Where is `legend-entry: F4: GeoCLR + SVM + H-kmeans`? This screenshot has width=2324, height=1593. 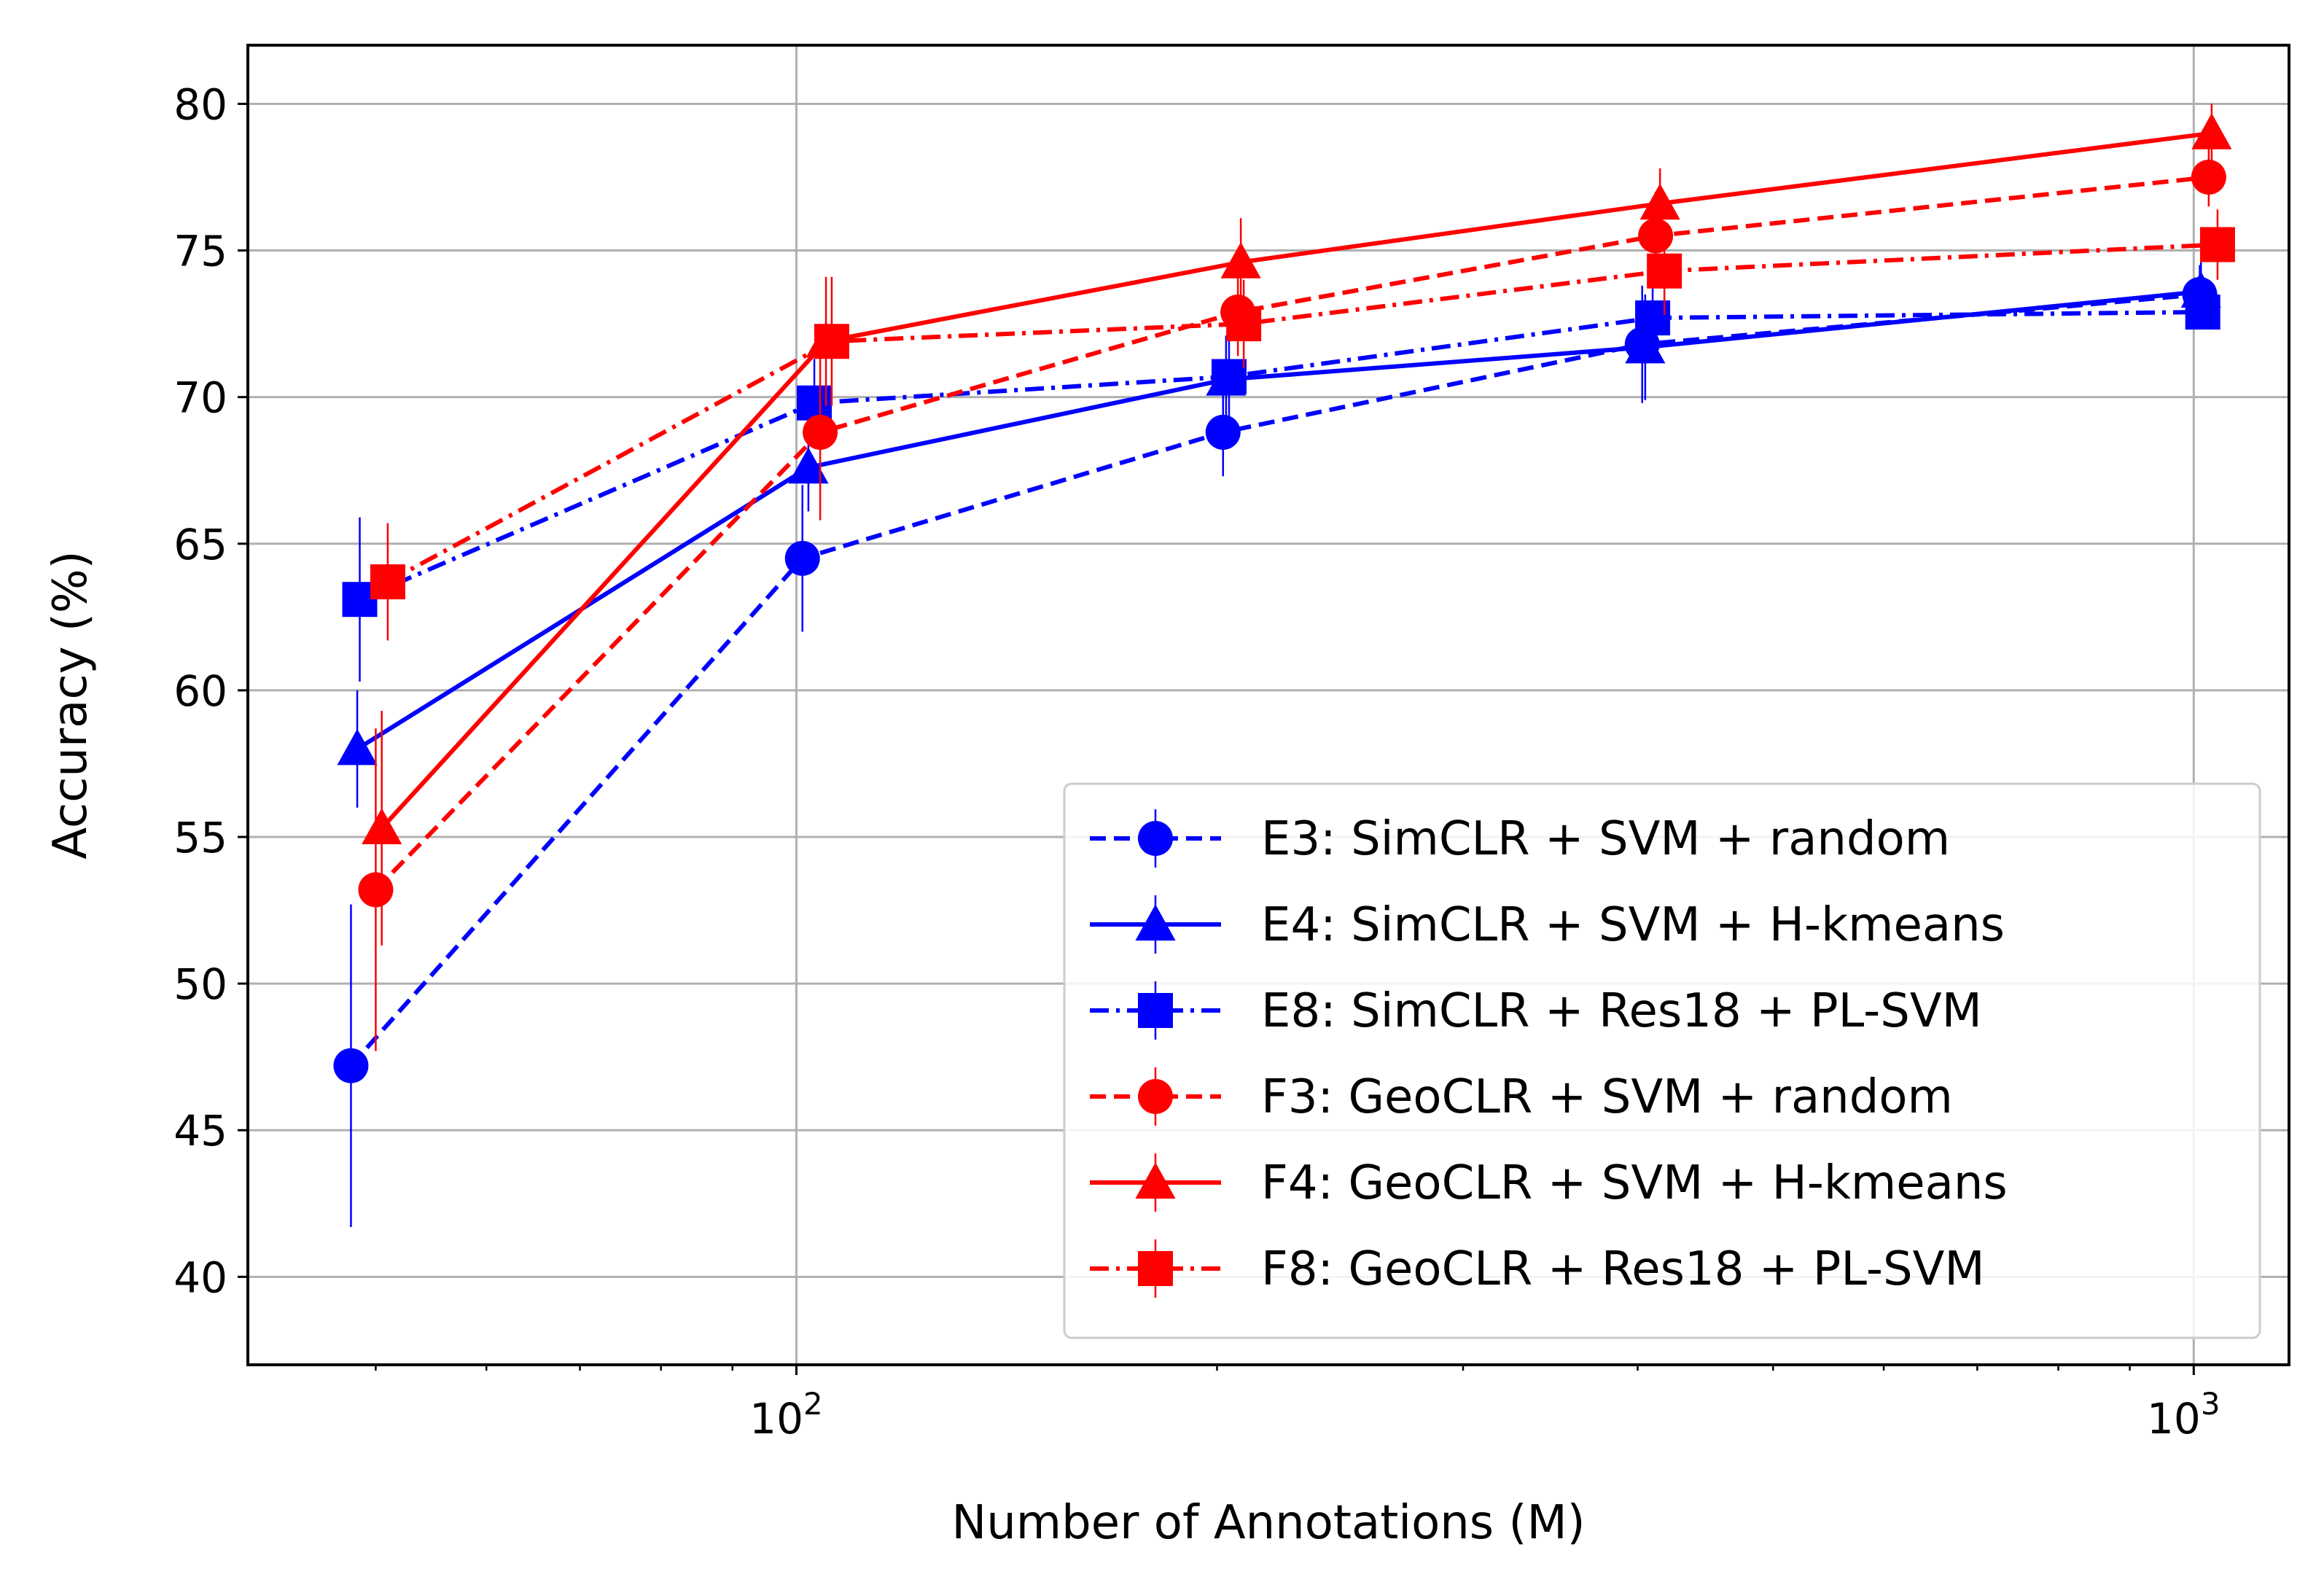 legend-entry: F4: GeoCLR + SVM + H-kmeans is located at coordinates (1549, 1183).